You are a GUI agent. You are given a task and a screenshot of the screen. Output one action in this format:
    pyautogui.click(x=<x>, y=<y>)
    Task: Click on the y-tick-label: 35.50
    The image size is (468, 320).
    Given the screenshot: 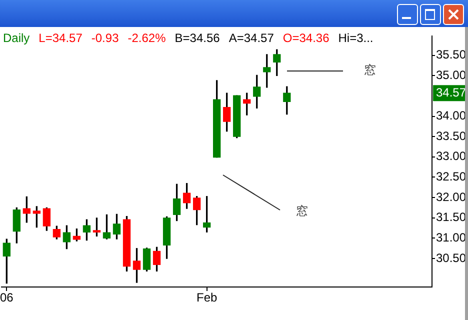 What is the action you would take?
    pyautogui.click(x=451, y=55)
    